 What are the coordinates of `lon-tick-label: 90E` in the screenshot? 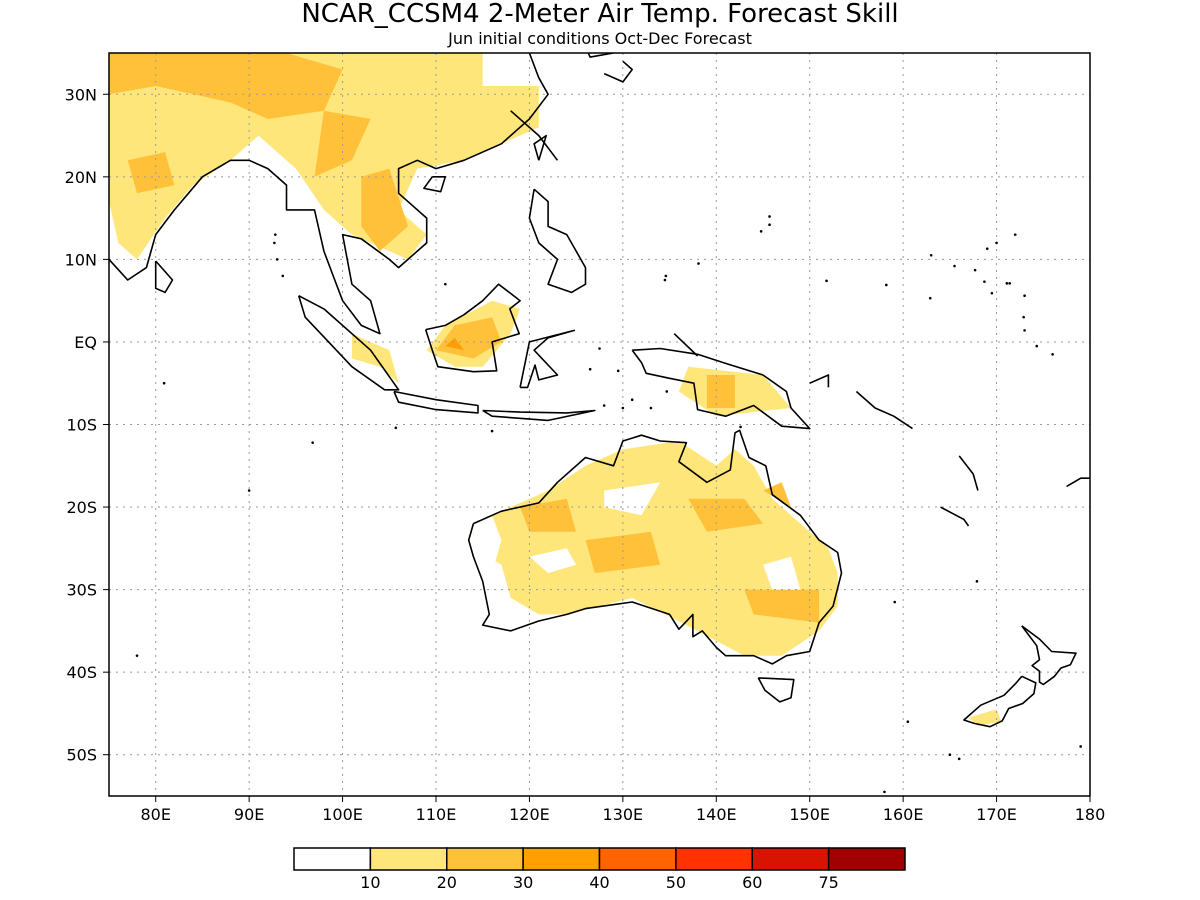 It's located at (249, 814).